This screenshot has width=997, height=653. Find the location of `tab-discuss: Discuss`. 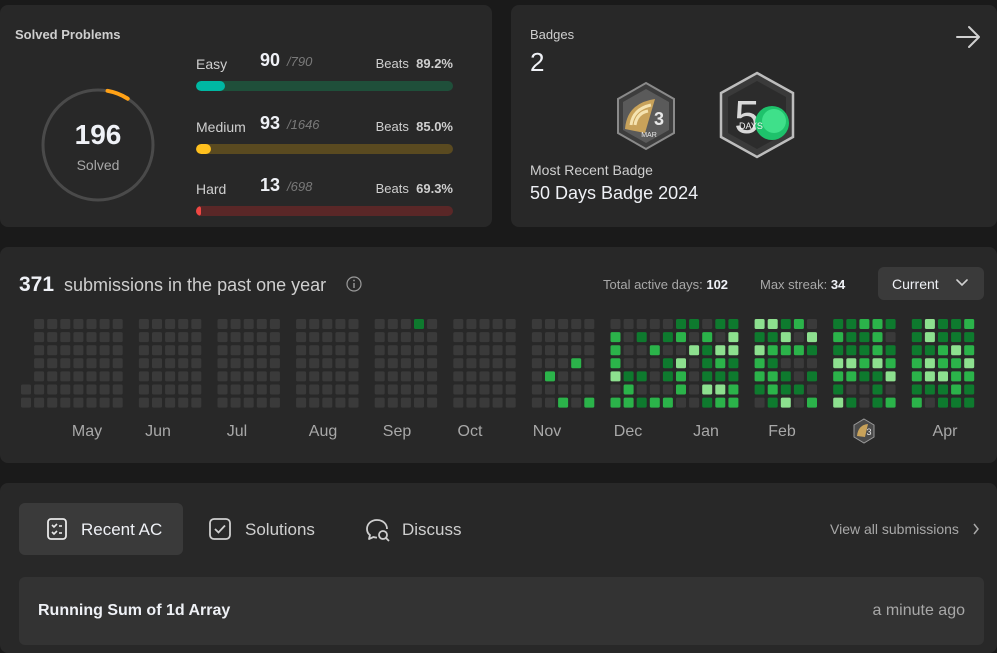

tab-discuss: Discuss is located at coordinates (420, 529).